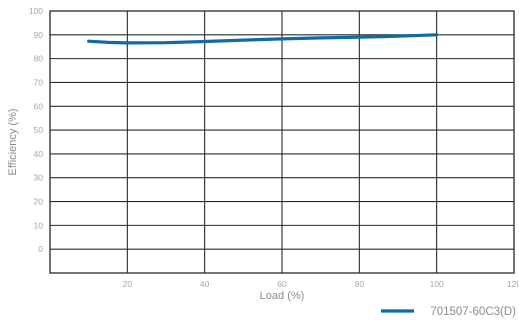  I want to click on x-tick-label: 120, so click(513, 284).